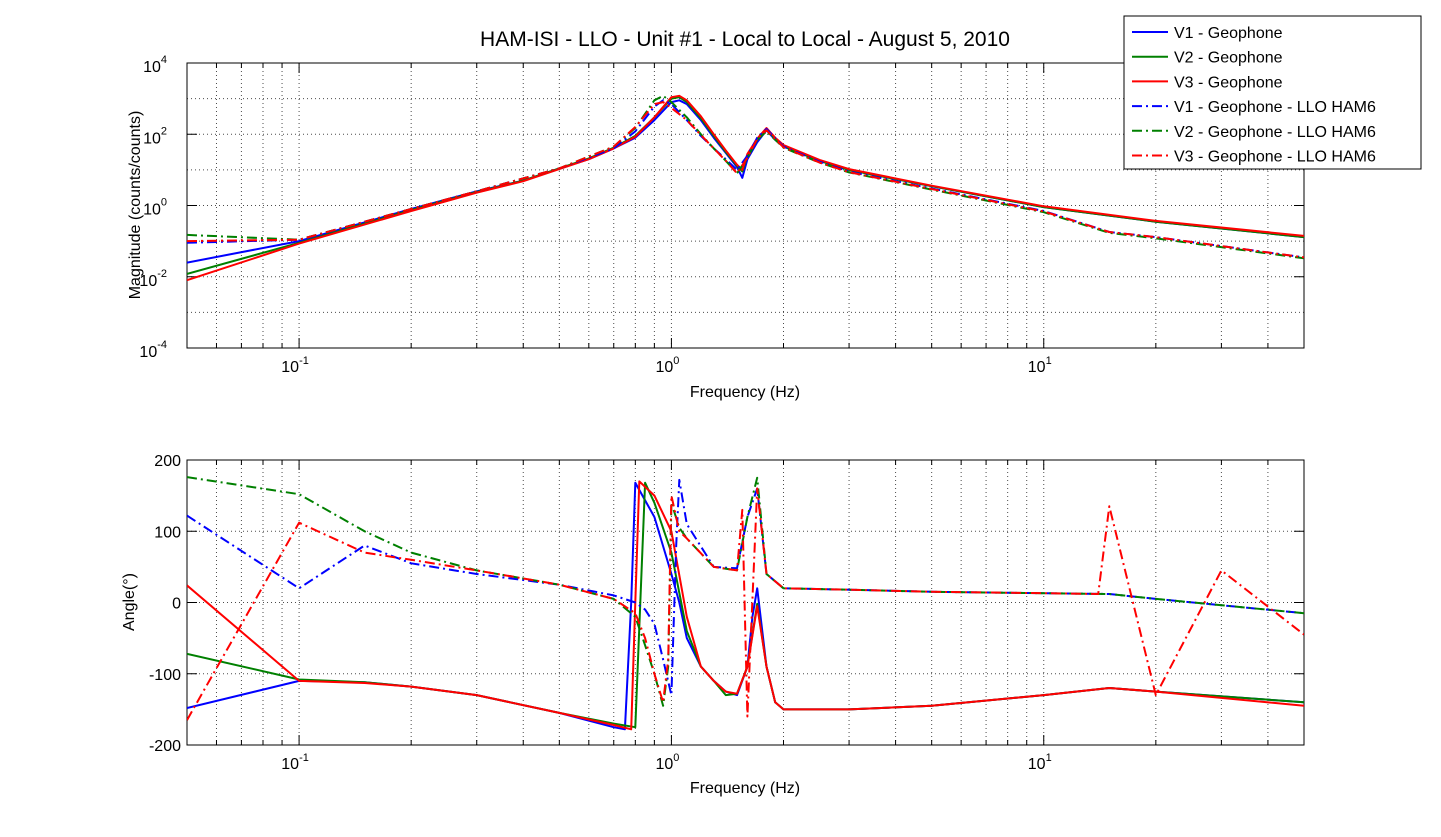  I want to click on y-tick-label: 10⁻², so click(153, 279).